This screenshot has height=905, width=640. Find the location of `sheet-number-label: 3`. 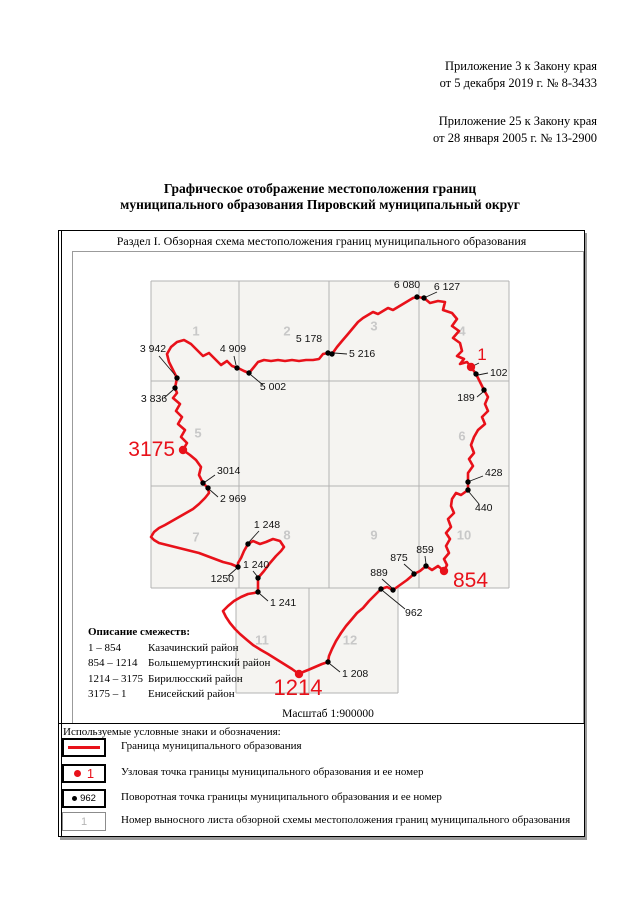

sheet-number-label: 3 is located at coordinates (373, 325).